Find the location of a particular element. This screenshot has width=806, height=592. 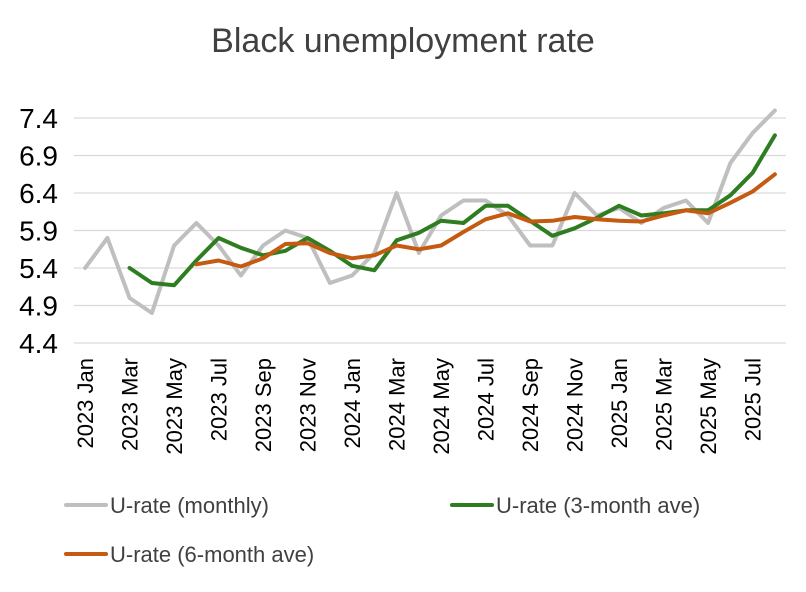

x-tick-label: 2023 Mar is located at coordinates (130, 404).